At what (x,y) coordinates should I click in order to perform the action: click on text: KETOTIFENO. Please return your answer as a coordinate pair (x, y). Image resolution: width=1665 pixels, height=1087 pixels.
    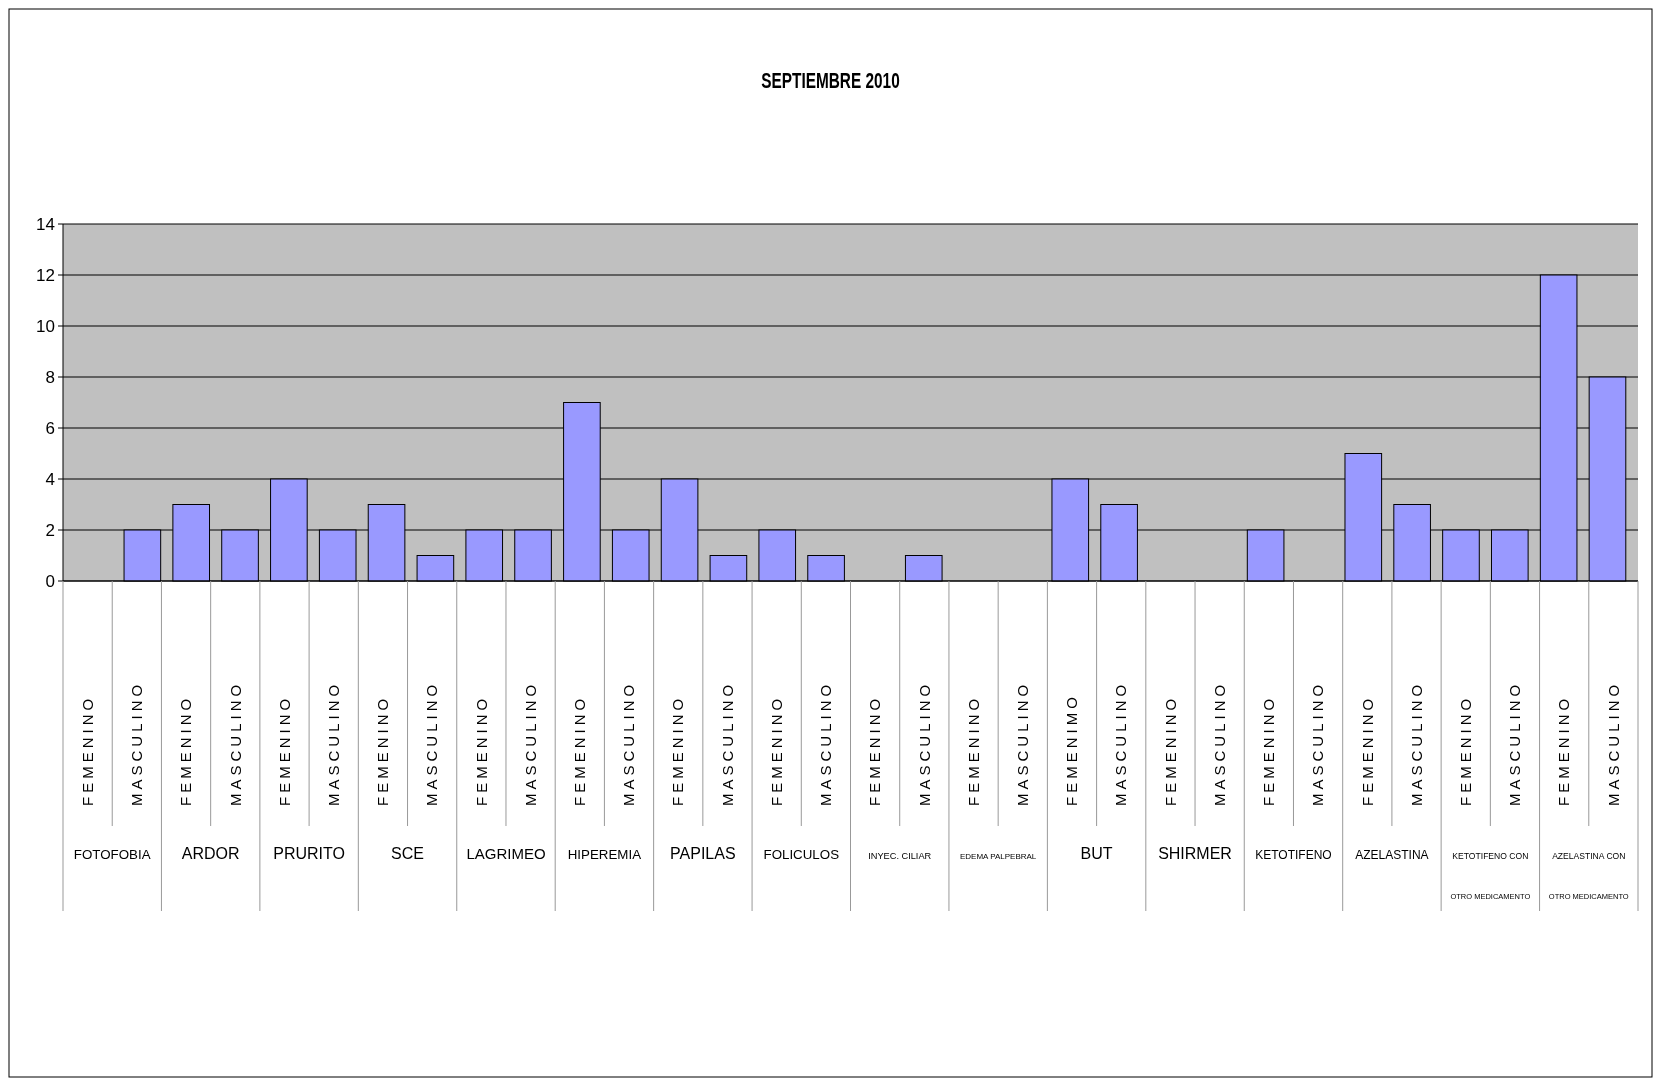
    Looking at the image, I should click on (1293, 855).